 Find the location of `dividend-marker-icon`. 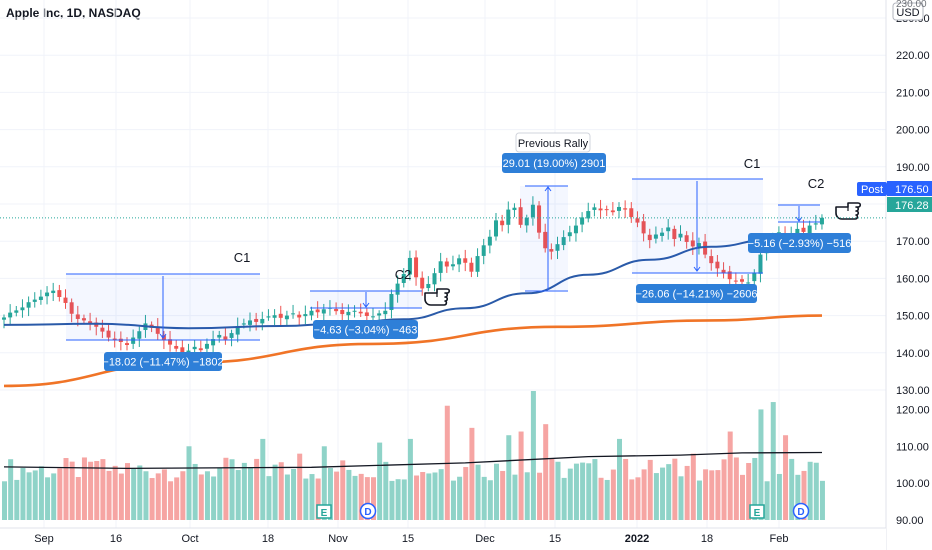

dividend-marker-icon is located at coordinates (368, 511).